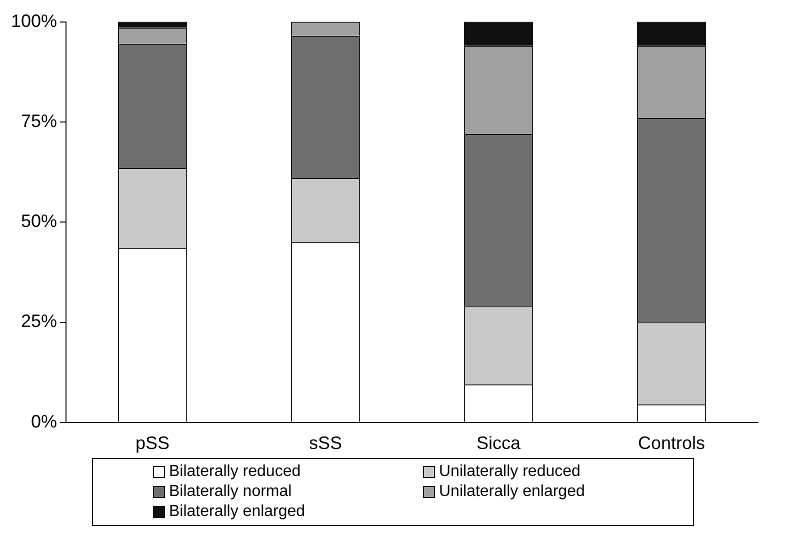 This screenshot has width=786, height=546. Describe the element at coordinates (237, 512) in the screenshot. I see `legend-label: Bilaterally enlarged` at that location.